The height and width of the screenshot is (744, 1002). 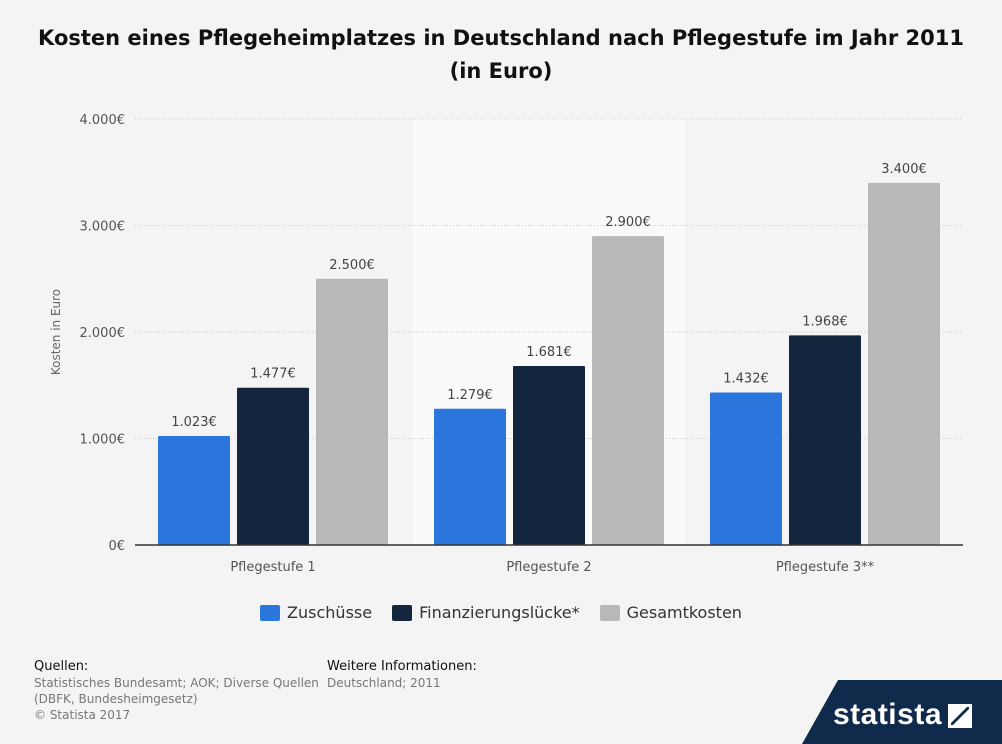 I want to click on y-tick-label: 1.000€, so click(x=103, y=440).